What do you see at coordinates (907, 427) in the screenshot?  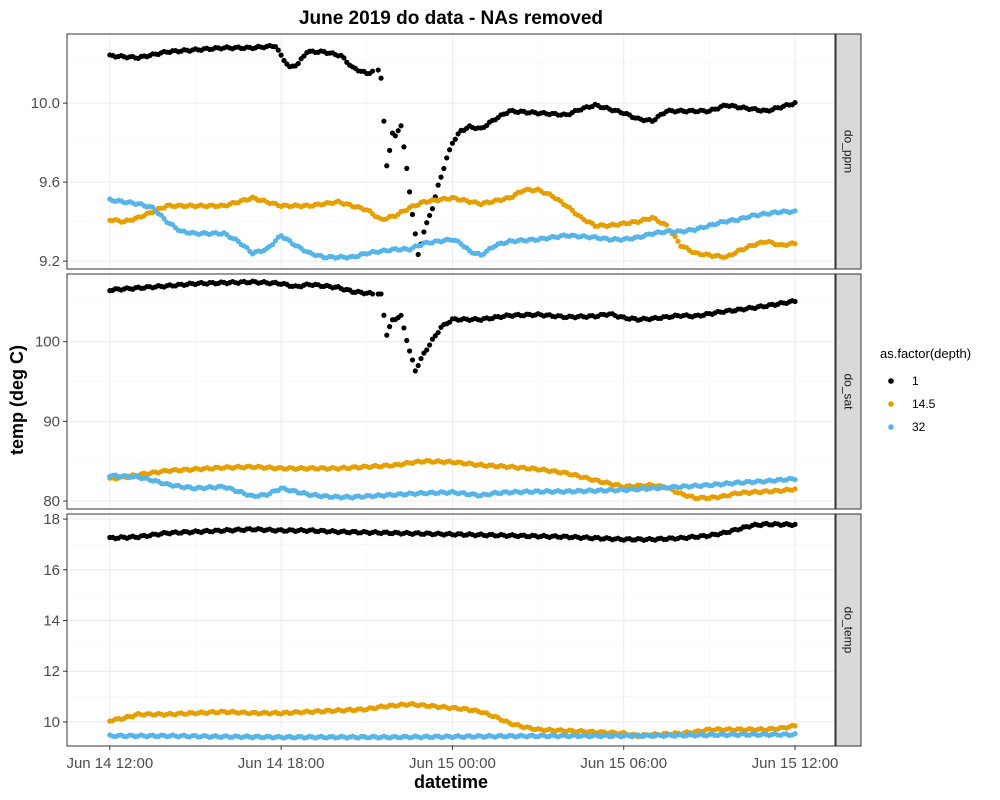 I see `legend-entry-32: 32` at bounding box center [907, 427].